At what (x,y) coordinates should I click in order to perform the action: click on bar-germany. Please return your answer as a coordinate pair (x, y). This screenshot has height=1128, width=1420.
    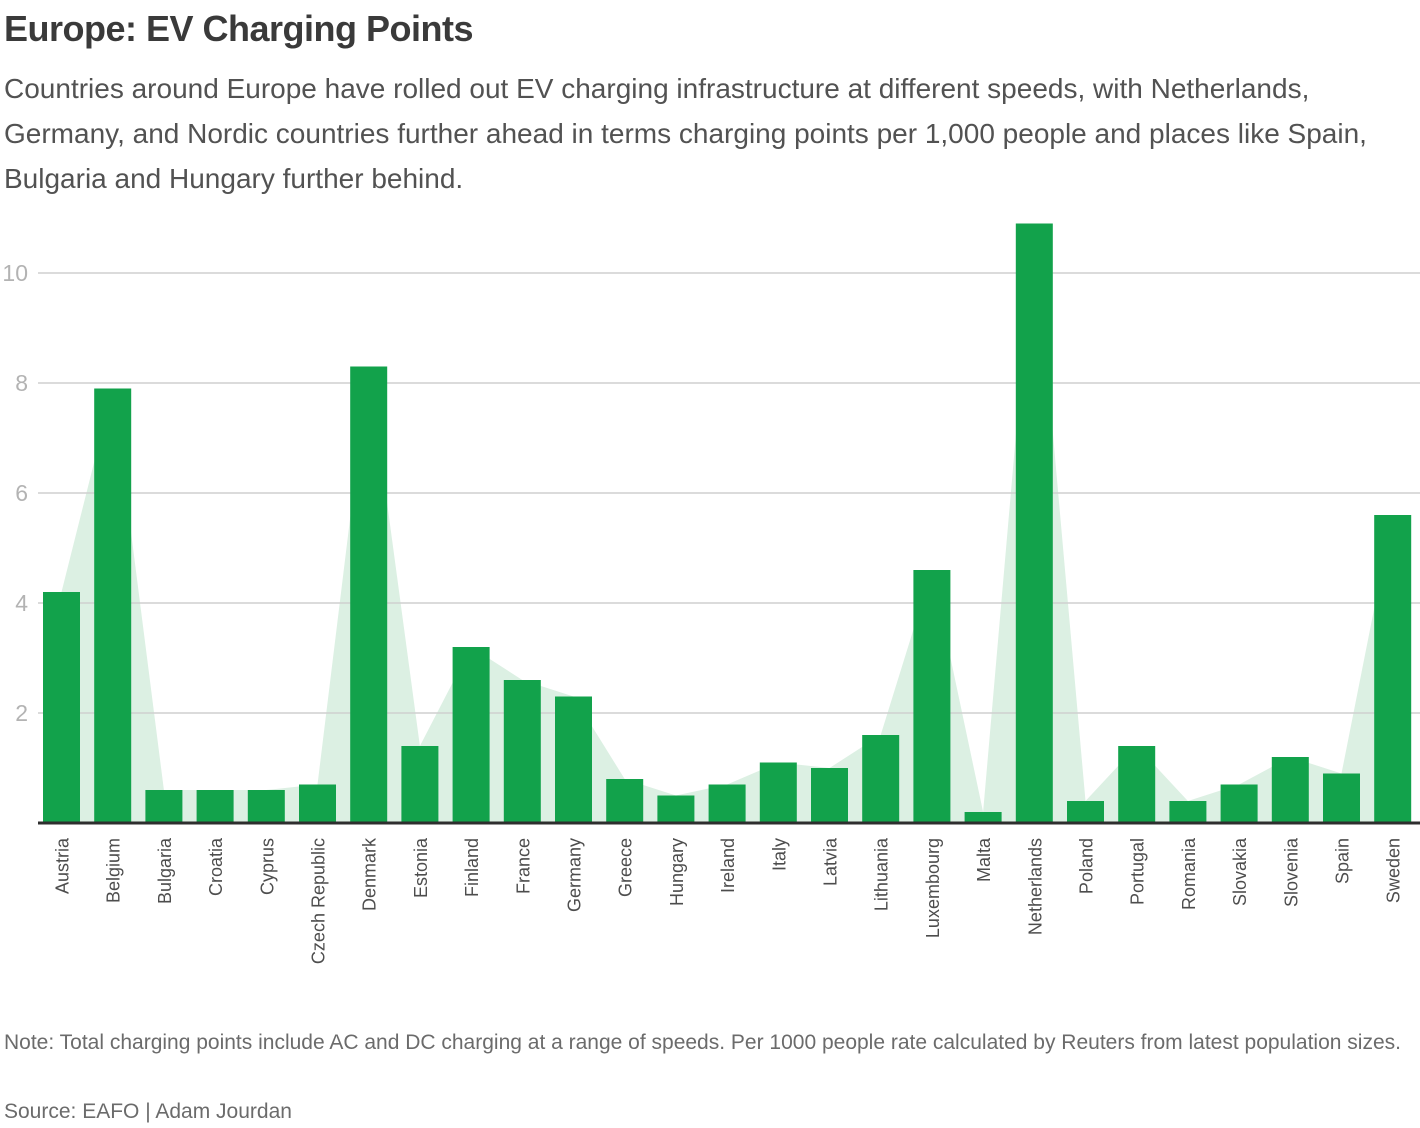
    Looking at the image, I should click on (573, 759).